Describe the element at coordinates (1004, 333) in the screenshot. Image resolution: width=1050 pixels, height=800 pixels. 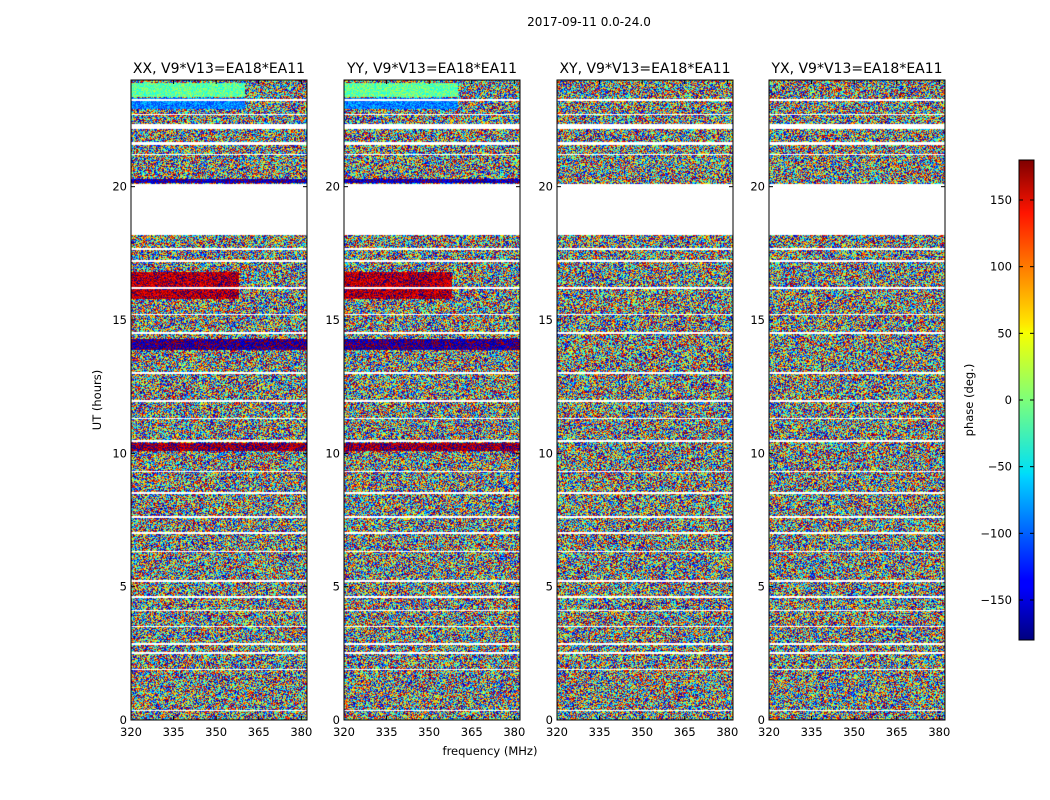
I see `colorbar-tick-label: 50` at that location.